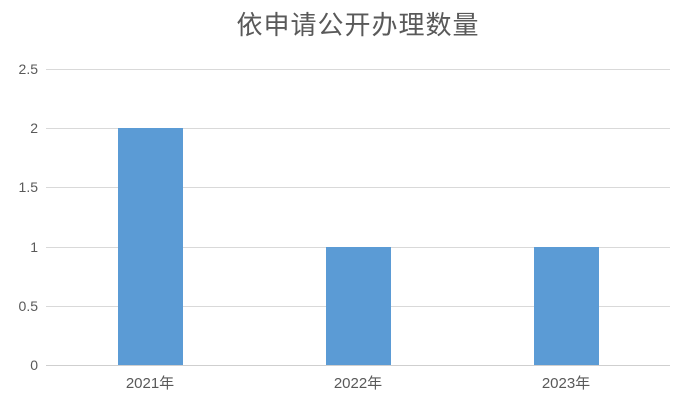 The height and width of the screenshot is (411, 691). I want to click on x-axis-label: 2022年, so click(358, 383).